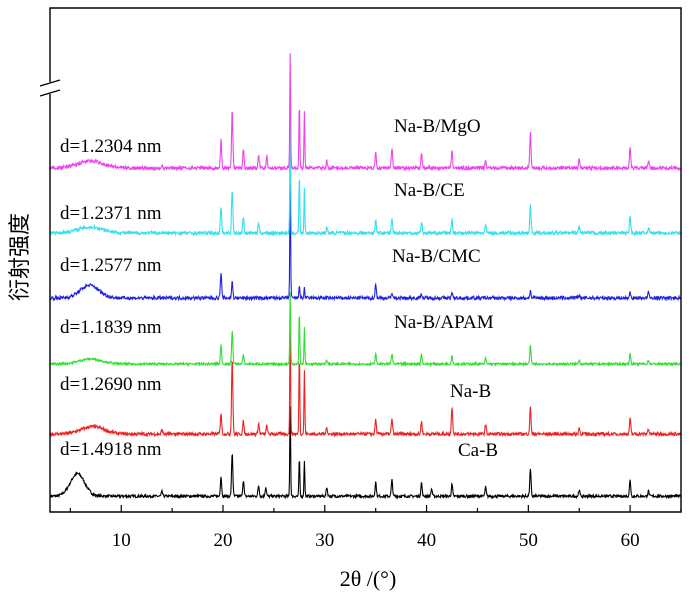 The width and height of the screenshot is (700, 598). Describe the element at coordinates (223, 540) in the screenshot. I see `x-tick-label: 20` at that location.